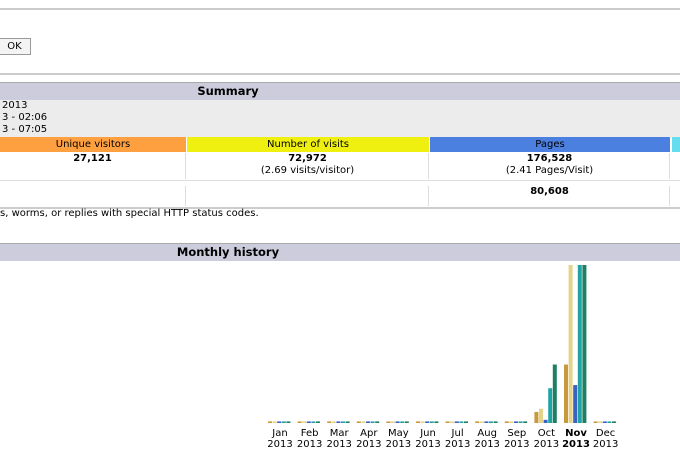  I want to click on cell: 72,972 (2.69 visits/visitor), so click(308, 166).